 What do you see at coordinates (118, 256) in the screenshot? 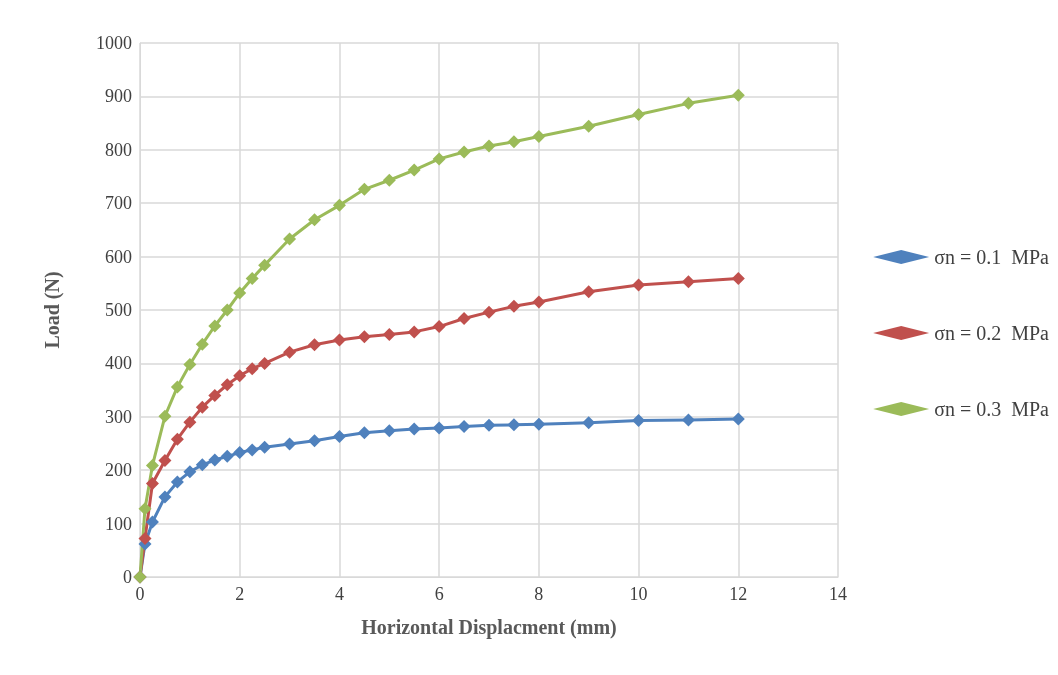
I see `y-tick-label: 600` at bounding box center [118, 256].